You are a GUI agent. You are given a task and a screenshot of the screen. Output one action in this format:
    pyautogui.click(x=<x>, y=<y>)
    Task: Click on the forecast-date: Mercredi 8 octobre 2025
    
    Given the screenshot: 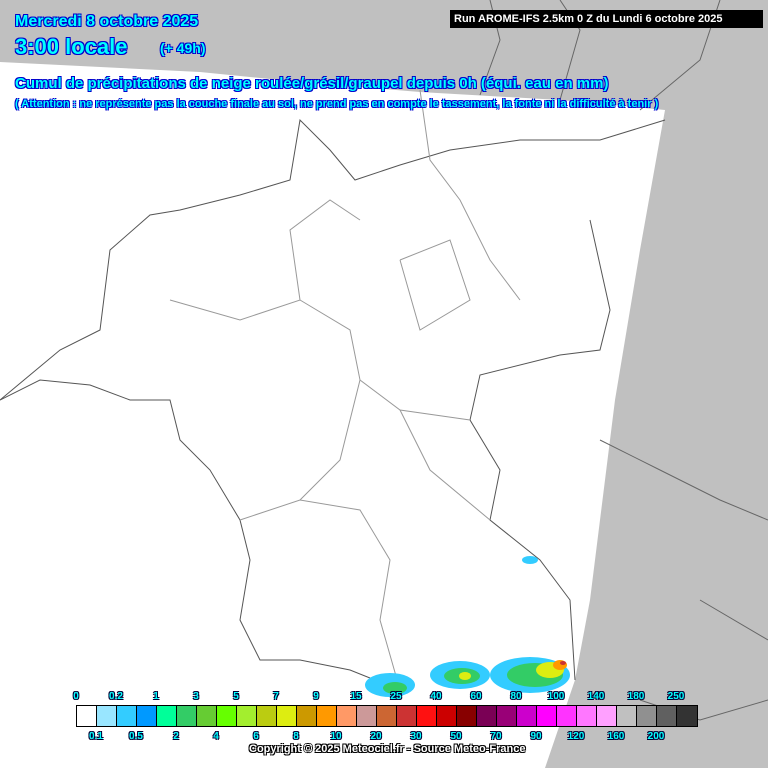 What is the action you would take?
    pyautogui.click(x=107, y=21)
    